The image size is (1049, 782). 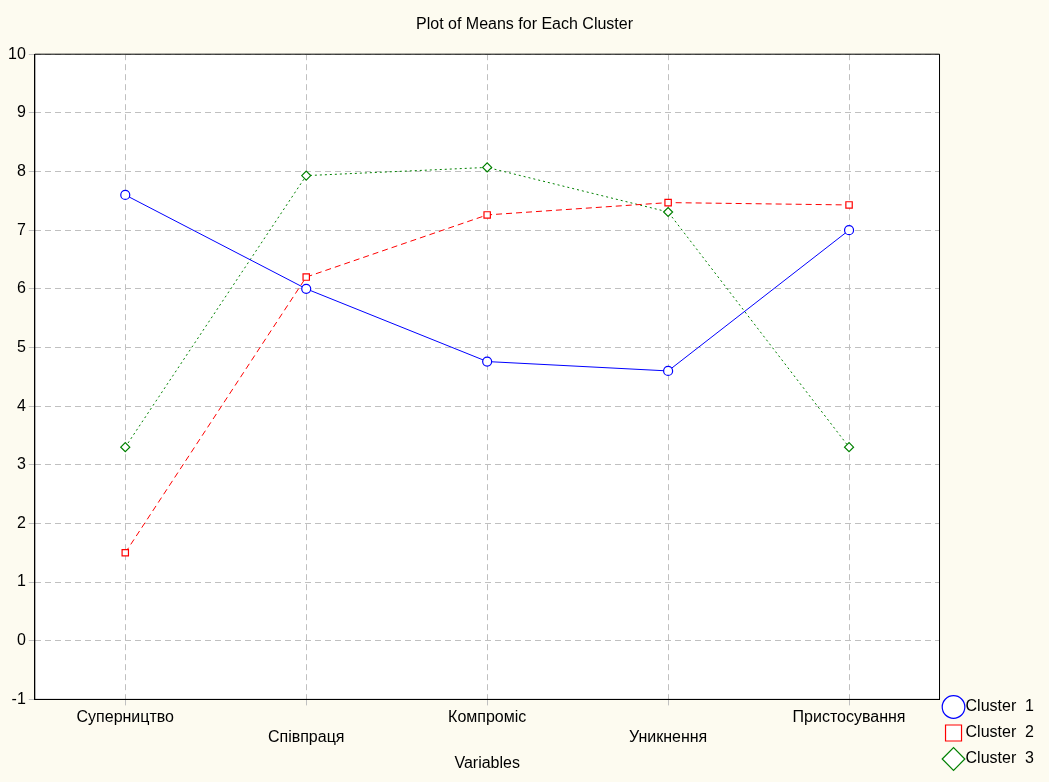 What do you see at coordinates (21, 112) in the screenshot?
I see `y-tick-label: 9` at bounding box center [21, 112].